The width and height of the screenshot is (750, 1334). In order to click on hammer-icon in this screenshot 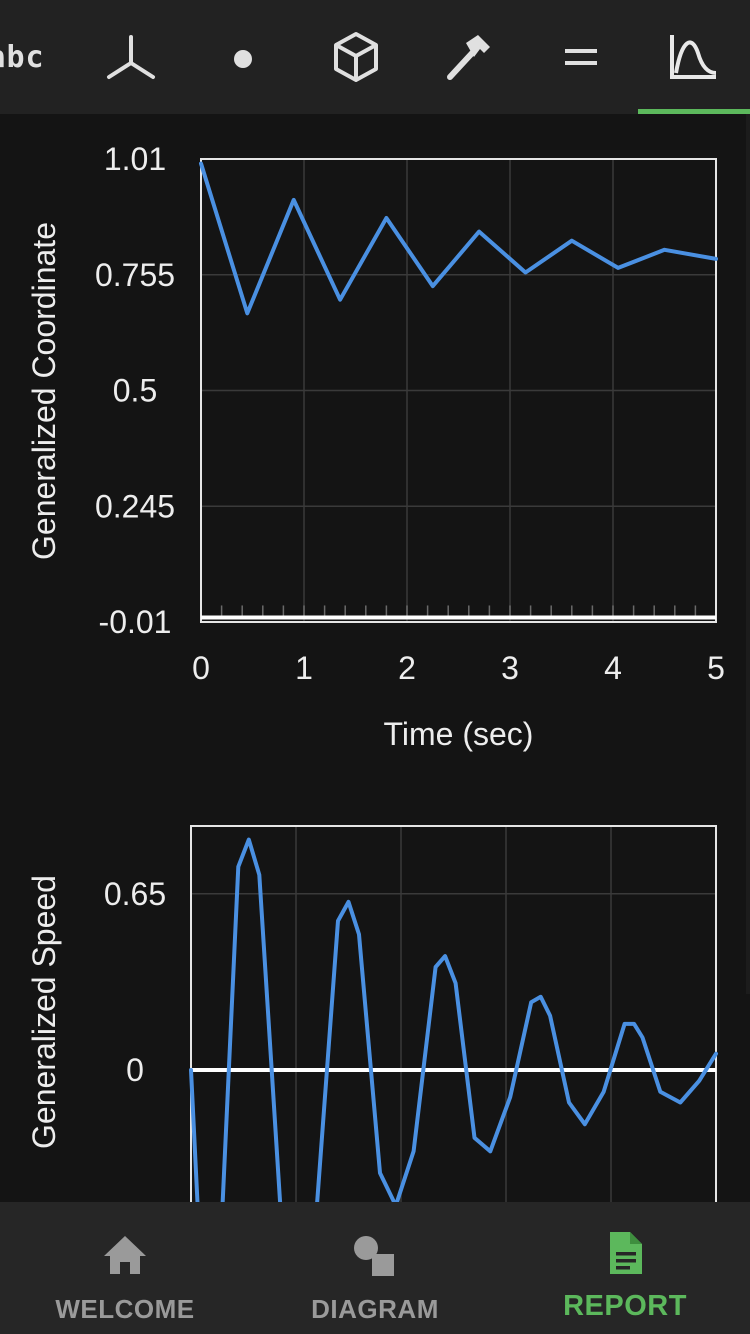, I will do `click(468, 57)`.